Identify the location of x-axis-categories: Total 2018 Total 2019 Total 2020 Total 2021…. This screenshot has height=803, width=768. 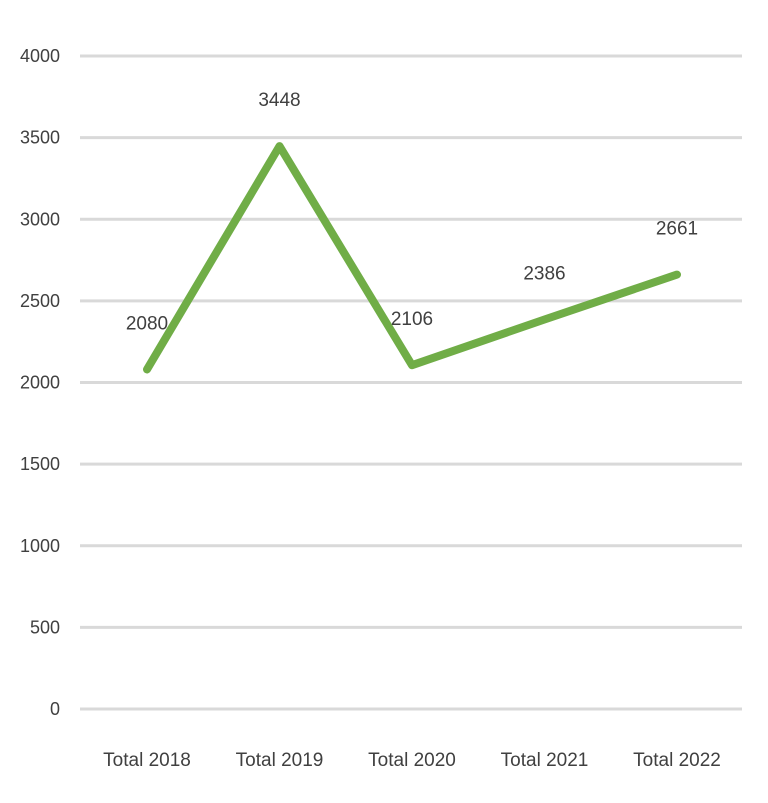
(412, 760).